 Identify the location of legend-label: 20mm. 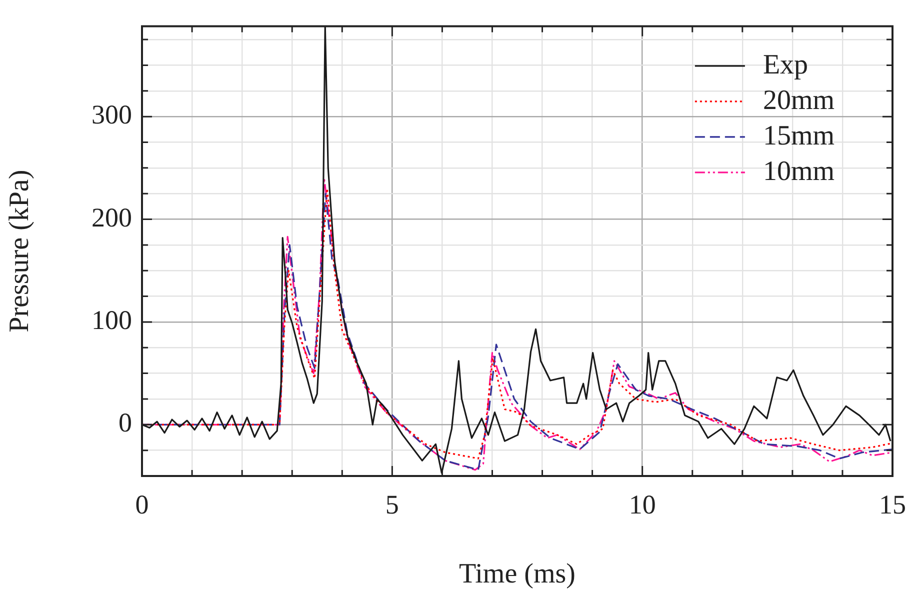
(798, 100).